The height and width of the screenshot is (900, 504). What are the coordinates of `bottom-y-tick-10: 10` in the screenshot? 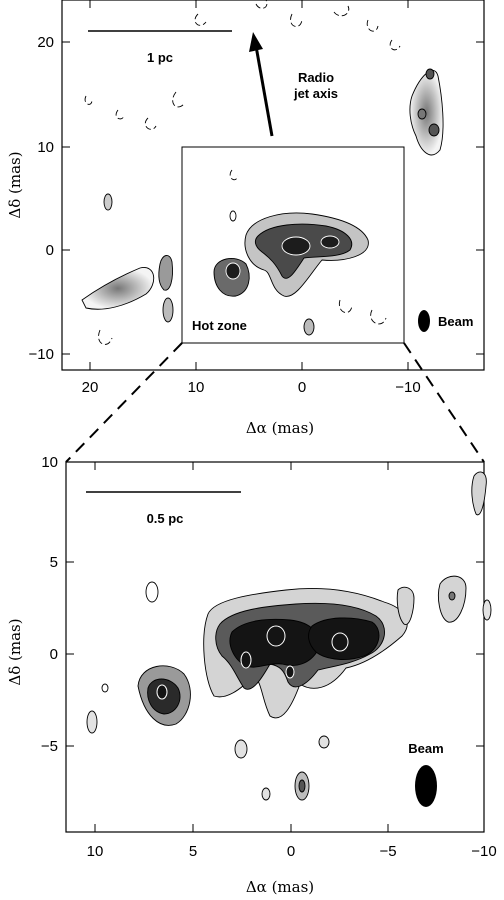 It's located at (49, 462).